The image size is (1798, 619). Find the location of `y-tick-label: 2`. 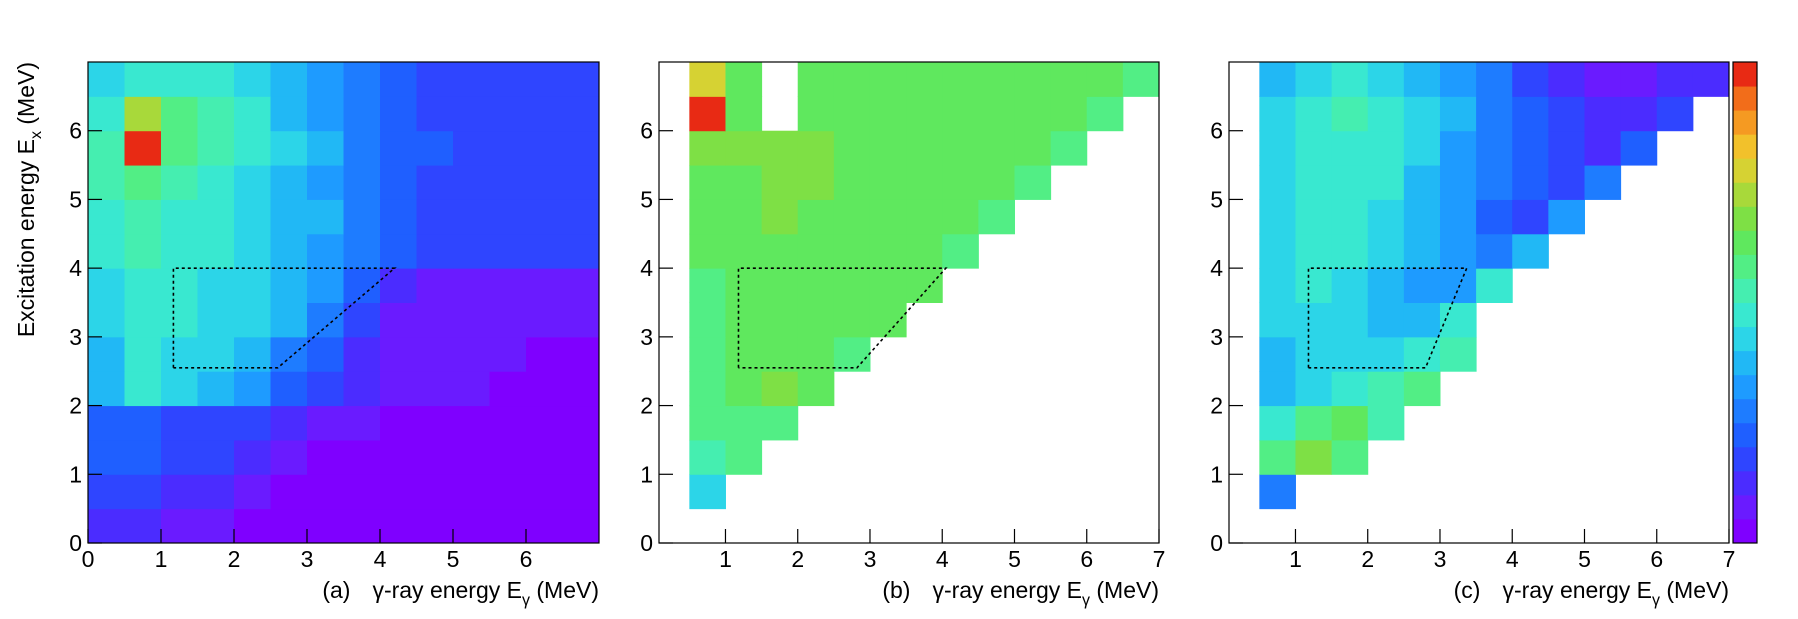

y-tick-label: 2 is located at coordinates (75, 406).